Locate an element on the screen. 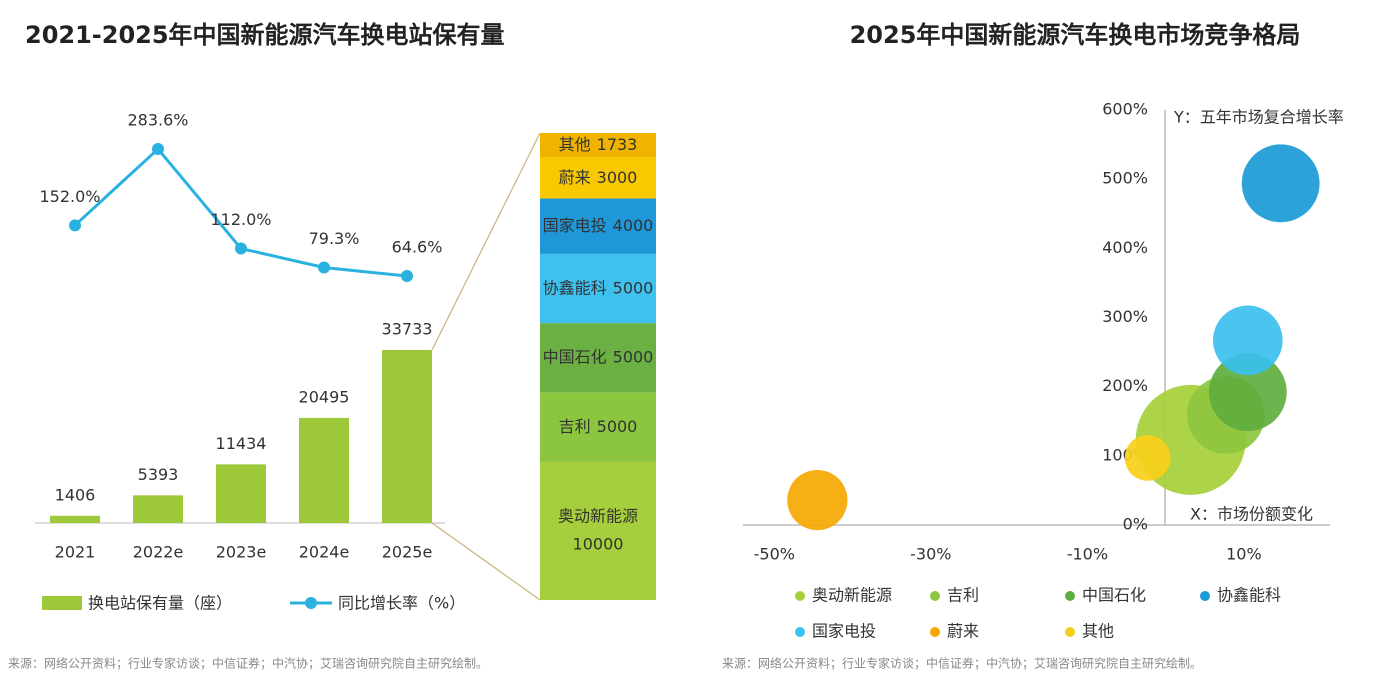  chart-title: 2025年中国新能源汽车换电市场竞争格局 is located at coordinates (1075, 35).